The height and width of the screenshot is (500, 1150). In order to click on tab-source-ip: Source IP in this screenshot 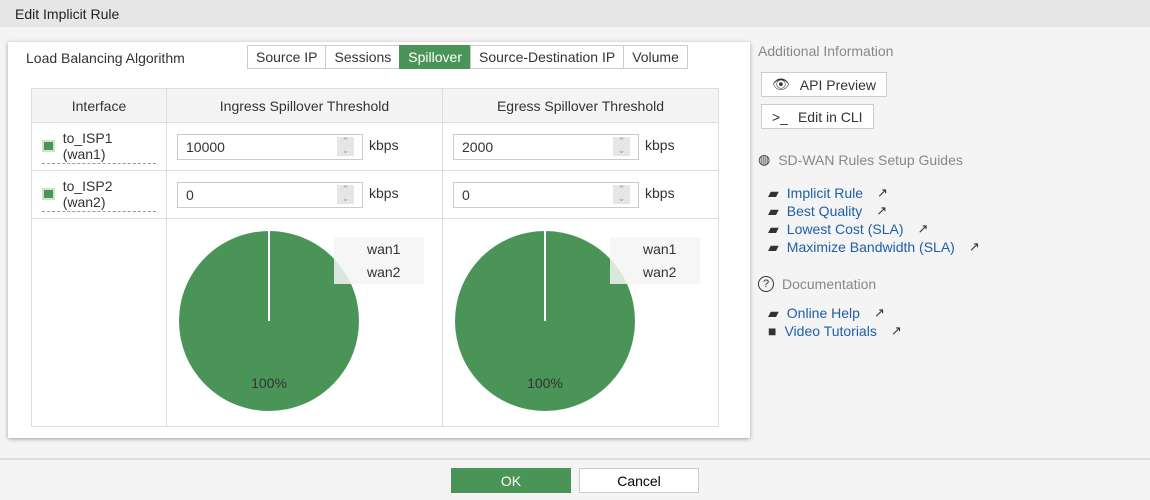, I will do `click(287, 57)`.